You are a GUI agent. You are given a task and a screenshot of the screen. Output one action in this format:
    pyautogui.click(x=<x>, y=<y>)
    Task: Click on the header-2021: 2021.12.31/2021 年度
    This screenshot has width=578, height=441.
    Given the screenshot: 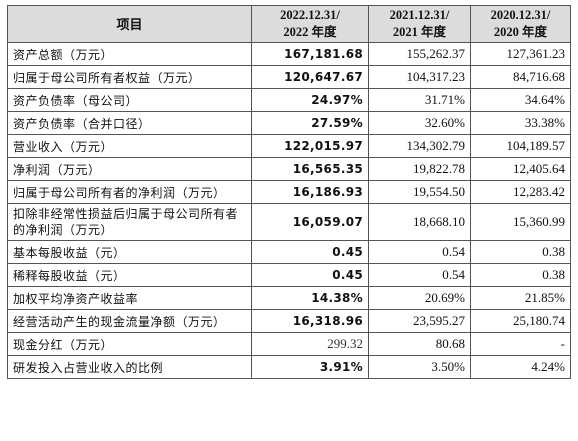 What is the action you would take?
    pyautogui.click(x=419, y=24)
    